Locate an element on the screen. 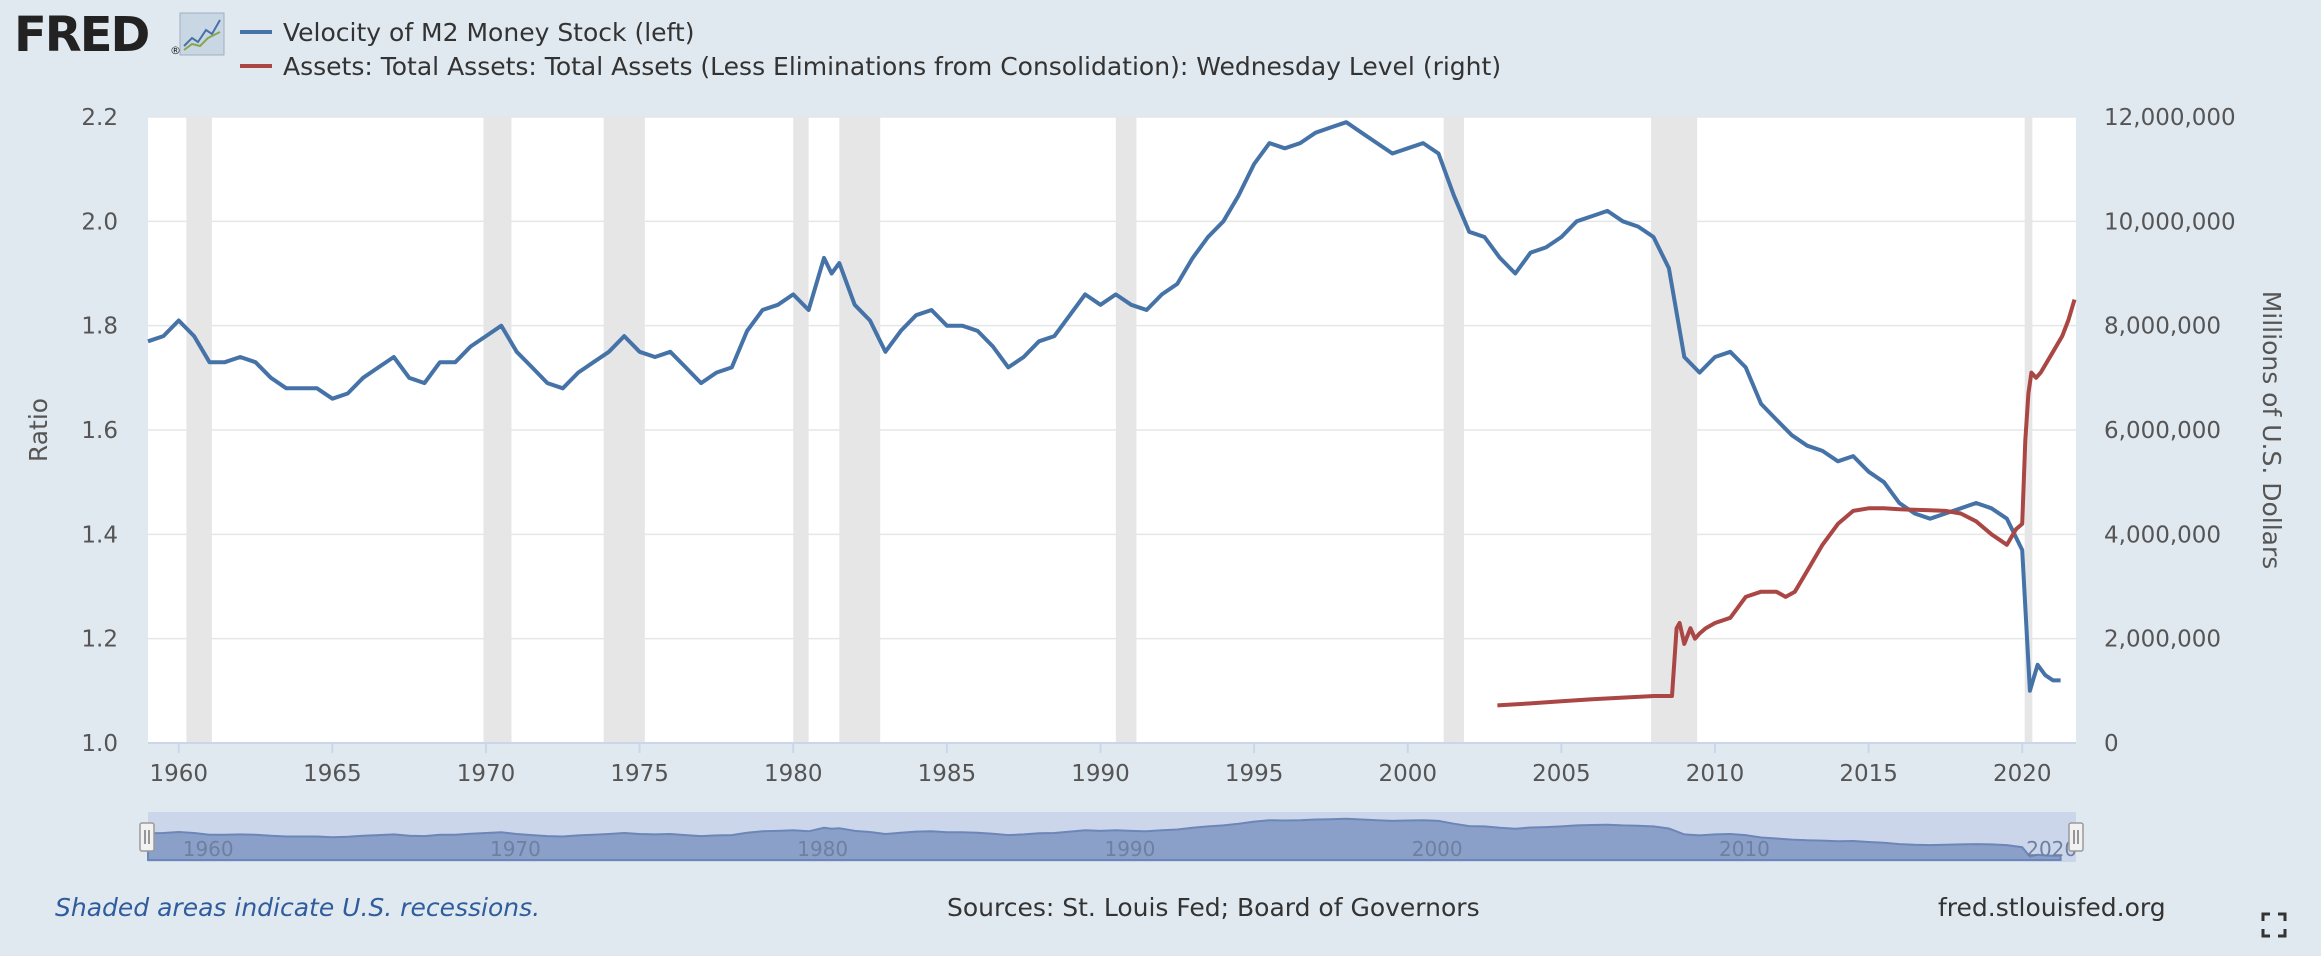 Image resolution: width=2321 pixels, height=956 pixels. x-tick-label: 1970 is located at coordinates (486, 774).